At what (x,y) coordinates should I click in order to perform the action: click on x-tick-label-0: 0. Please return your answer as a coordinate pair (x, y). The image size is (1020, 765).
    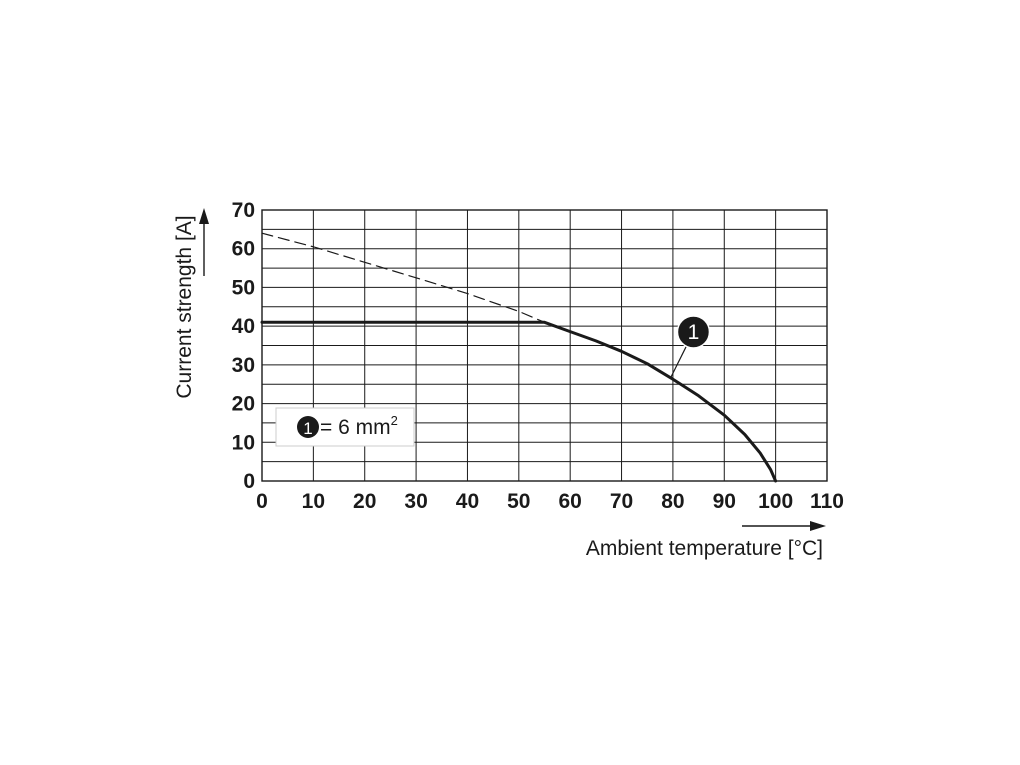
    Looking at the image, I should click on (262, 501).